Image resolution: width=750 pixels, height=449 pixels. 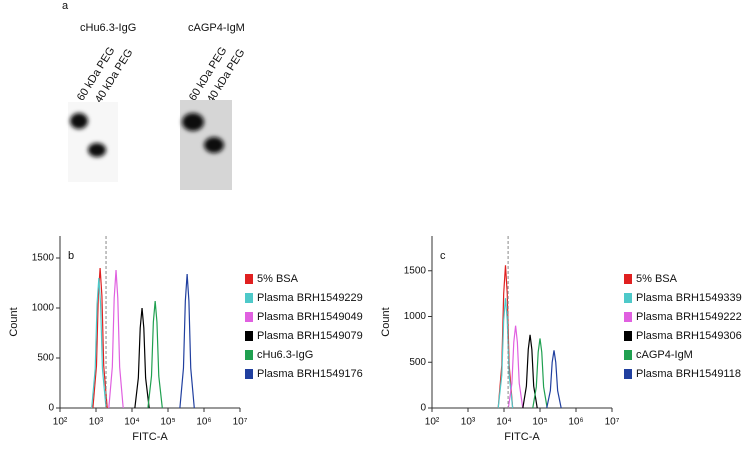 I want to click on legend-label: Plasma BRH1549229, so click(x=310, y=298).